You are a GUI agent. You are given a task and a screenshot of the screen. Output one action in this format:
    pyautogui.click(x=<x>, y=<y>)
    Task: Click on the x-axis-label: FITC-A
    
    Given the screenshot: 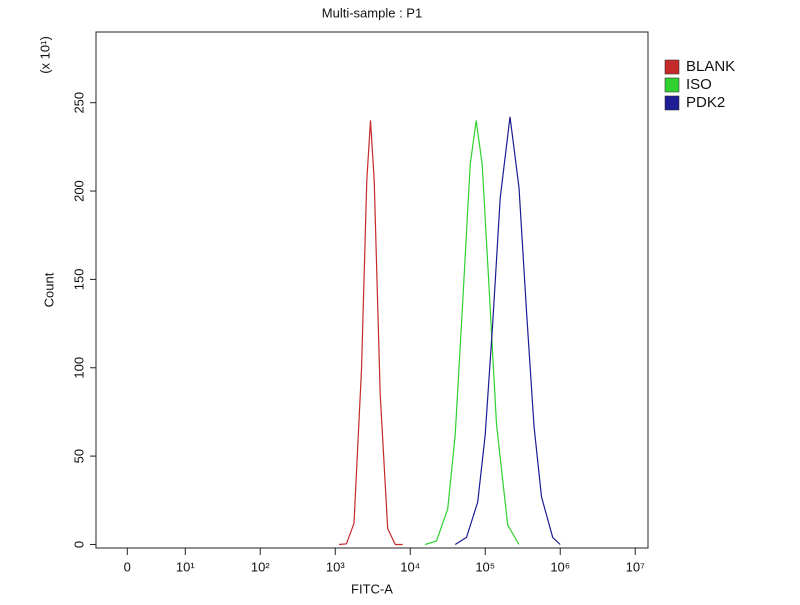 What is the action you would take?
    pyautogui.click(x=372, y=588)
    